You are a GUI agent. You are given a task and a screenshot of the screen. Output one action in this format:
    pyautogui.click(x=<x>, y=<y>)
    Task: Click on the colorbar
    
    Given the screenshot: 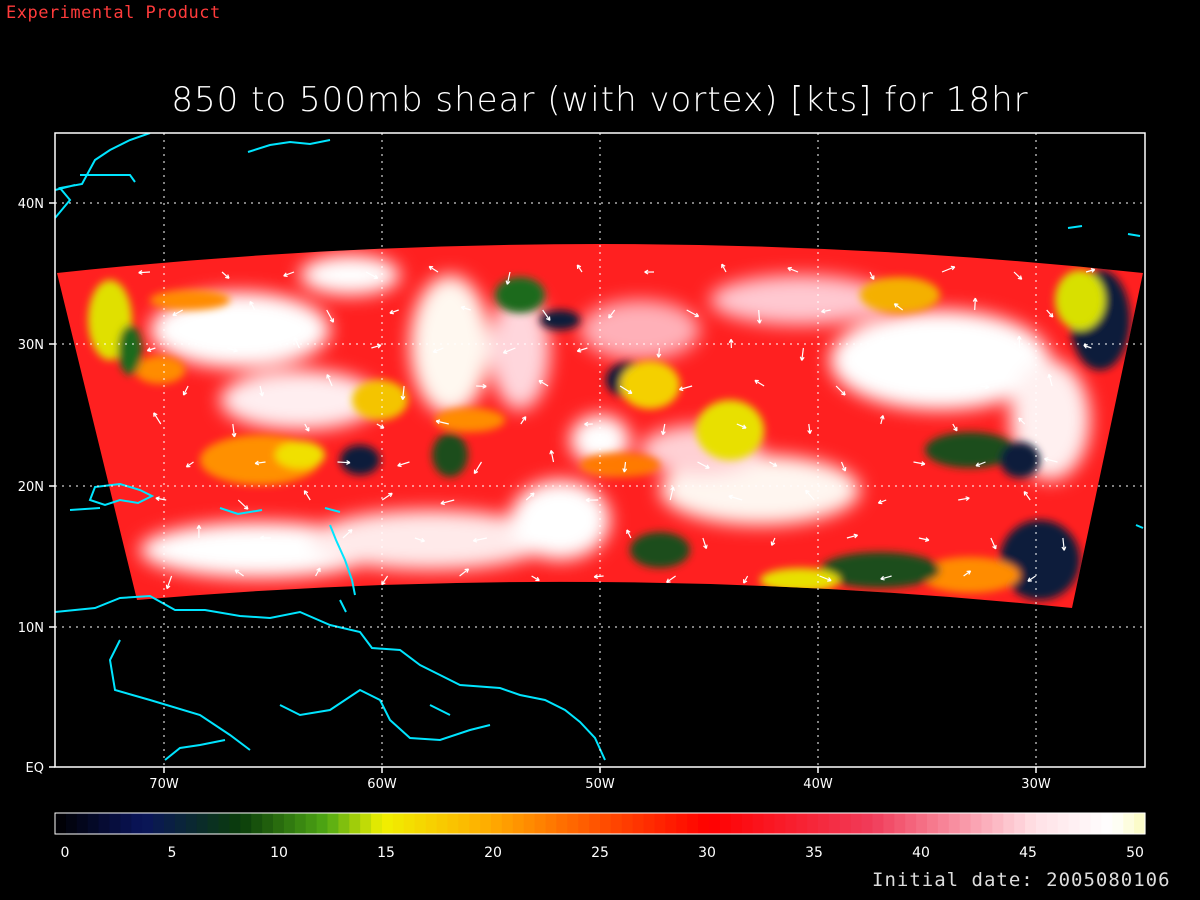 What is the action you would take?
    pyautogui.click(x=600, y=823)
    